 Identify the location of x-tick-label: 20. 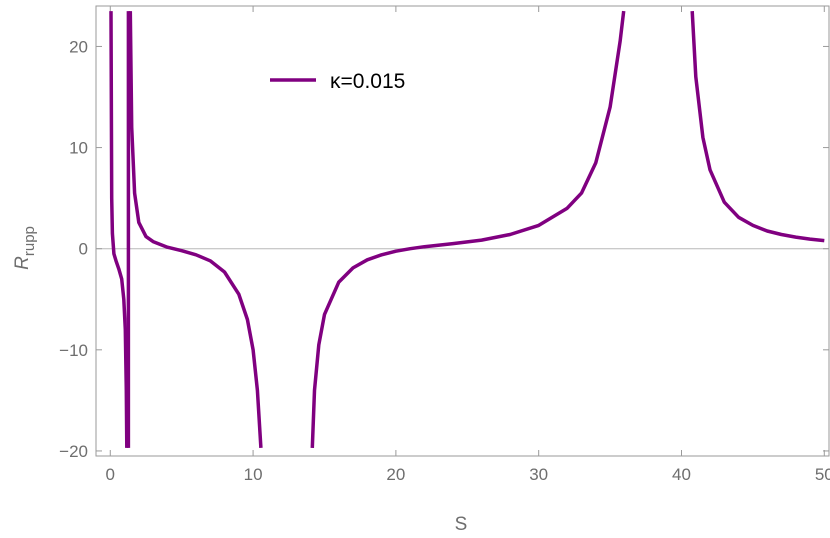
(395, 474).